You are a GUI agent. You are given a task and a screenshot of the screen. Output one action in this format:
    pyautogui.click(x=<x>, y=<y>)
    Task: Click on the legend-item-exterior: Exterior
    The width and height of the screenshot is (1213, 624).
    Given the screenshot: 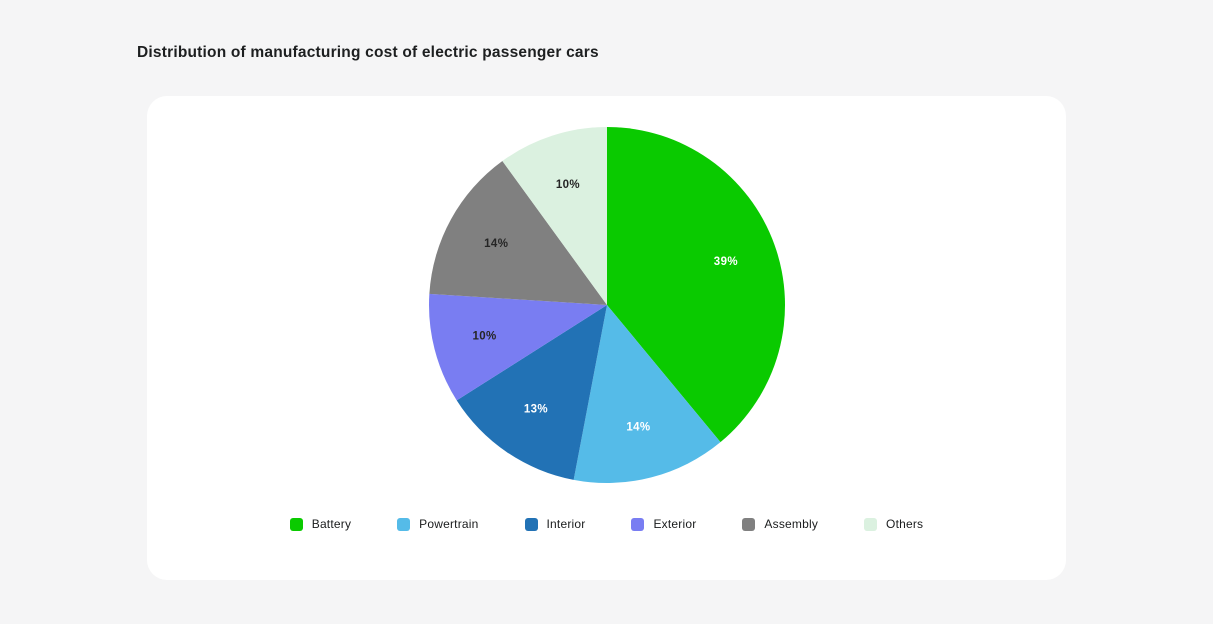 What is the action you would take?
    pyautogui.click(x=663, y=524)
    